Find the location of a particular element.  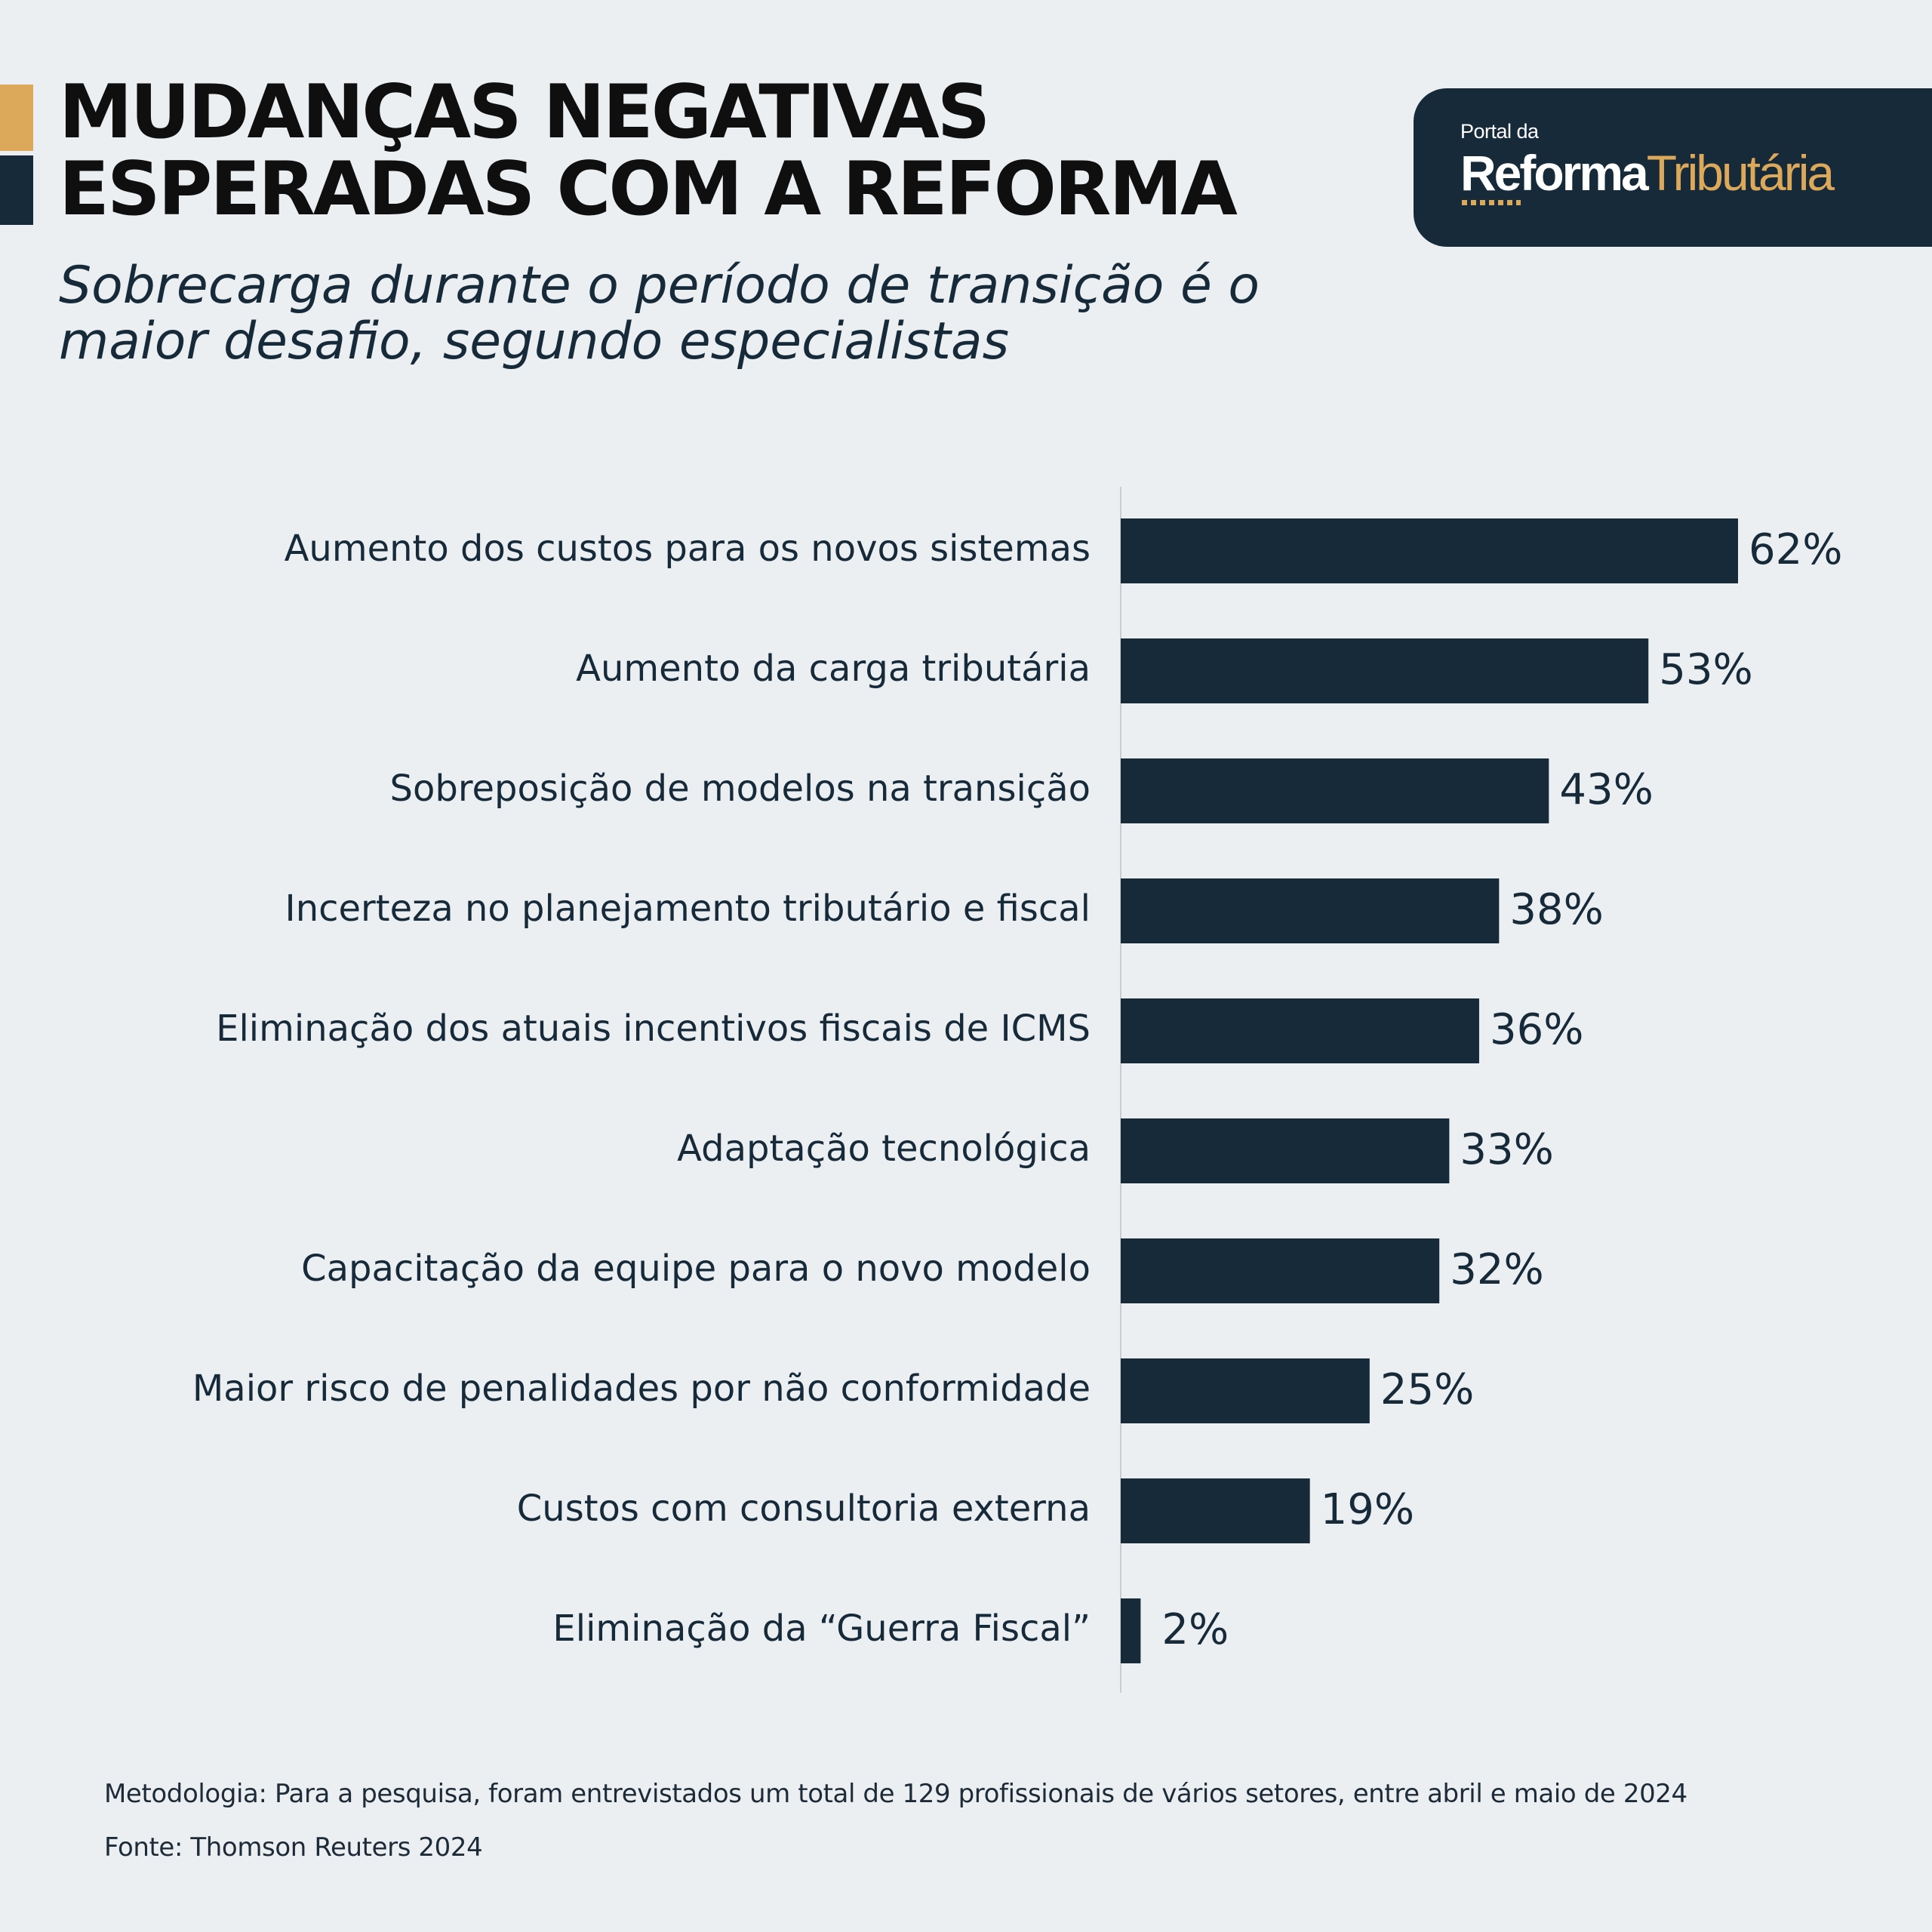

title-accent-gold is located at coordinates (16, 118).